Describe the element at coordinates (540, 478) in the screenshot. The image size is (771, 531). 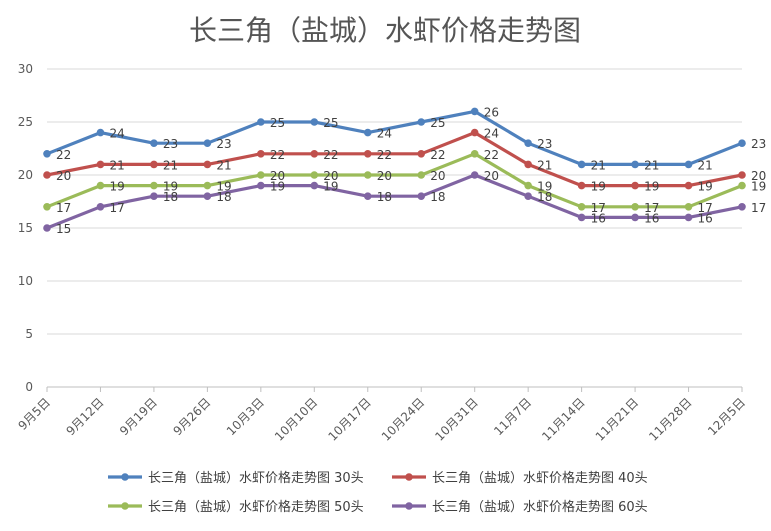
I see `legend-entry-label: 长三角（盐城）水虾价格走势图 40头` at that location.